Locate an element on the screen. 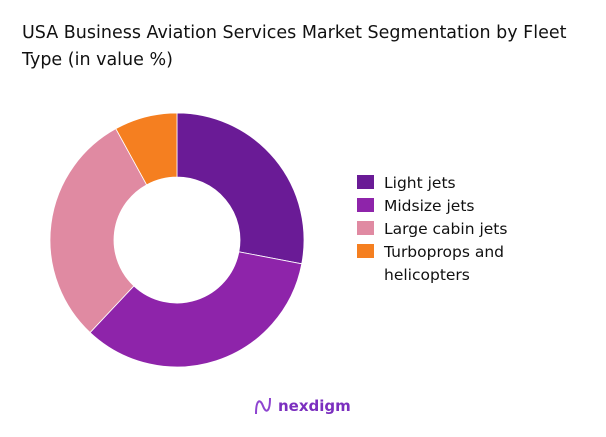 The image size is (606, 437). slice-large-cabin-jets is located at coordinates (98, 231).